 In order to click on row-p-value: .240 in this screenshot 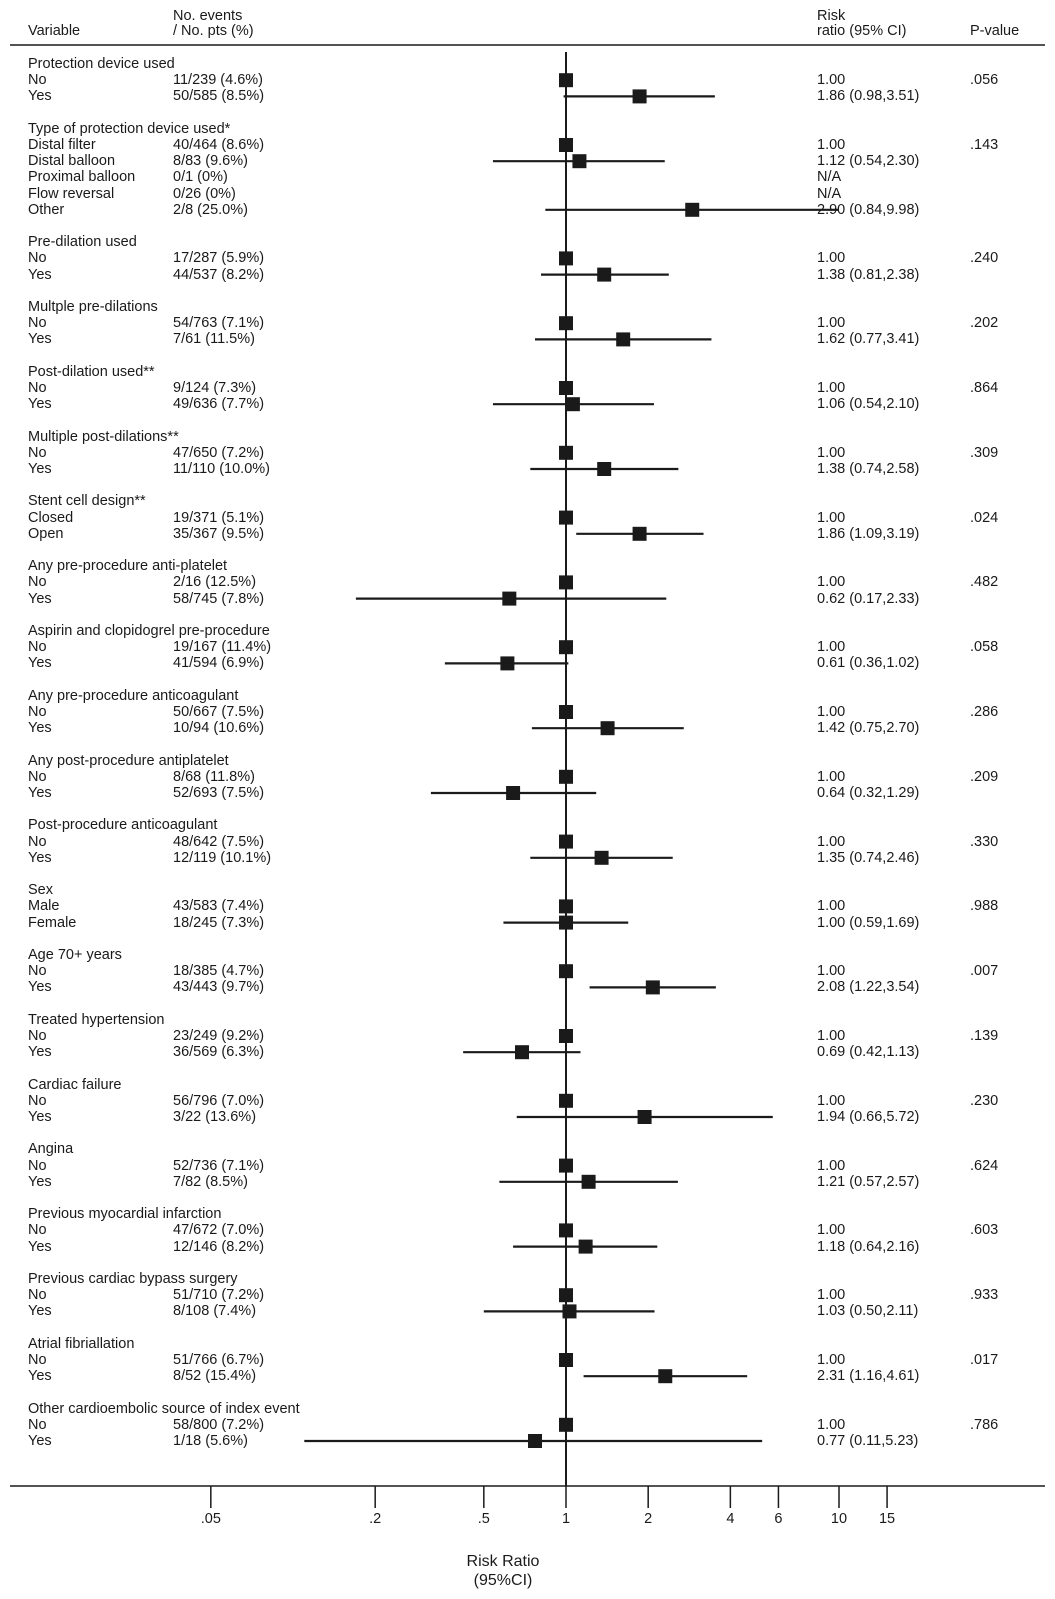, I will do `click(984, 258)`.